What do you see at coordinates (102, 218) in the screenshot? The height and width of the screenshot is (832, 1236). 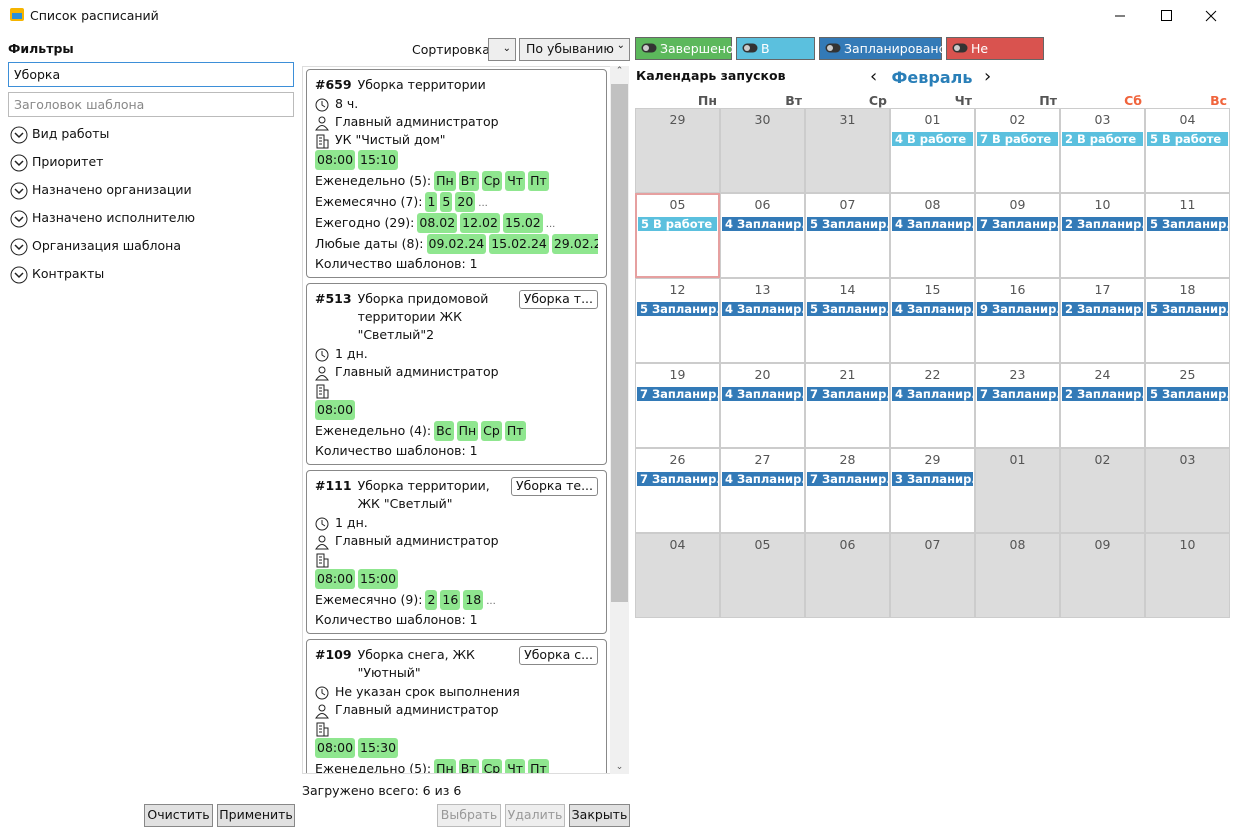 I see `filter-group: Назначено исполнителю` at bounding box center [102, 218].